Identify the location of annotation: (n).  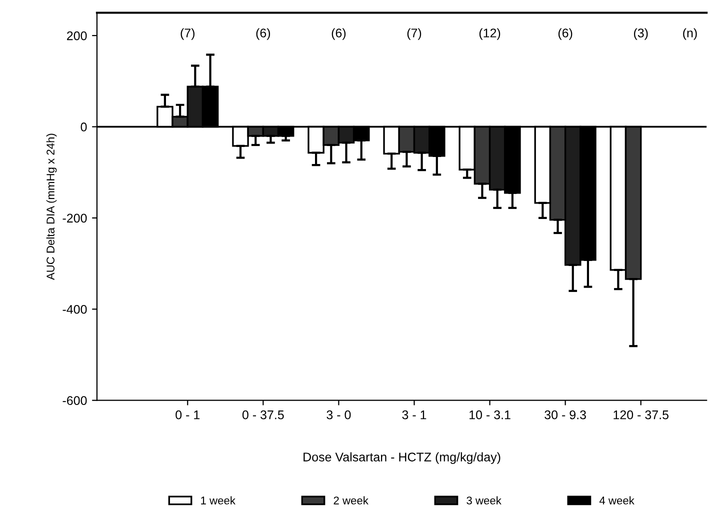
(690, 34).